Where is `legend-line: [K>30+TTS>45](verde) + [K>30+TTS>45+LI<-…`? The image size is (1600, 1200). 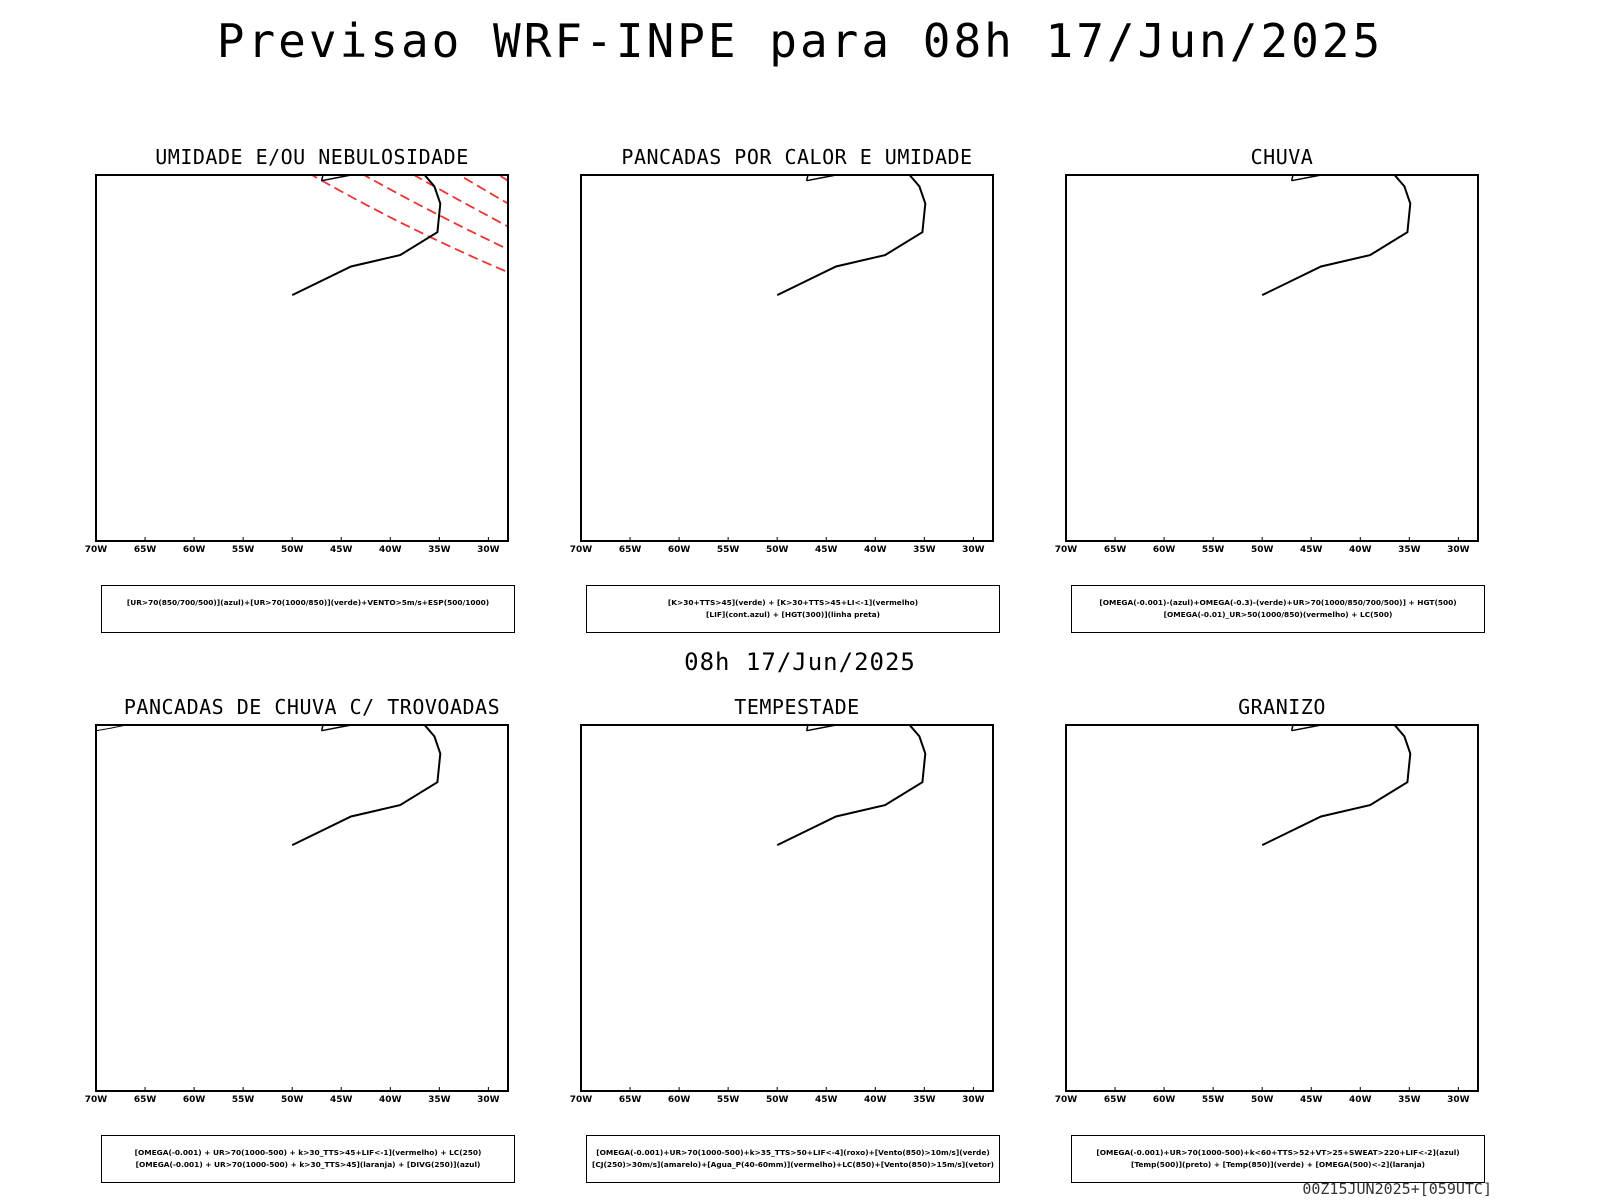
legend-line: [K>30+TTS>45](verde) + [K>30+TTS>45+LI<-… is located at coordinates (793, 602).